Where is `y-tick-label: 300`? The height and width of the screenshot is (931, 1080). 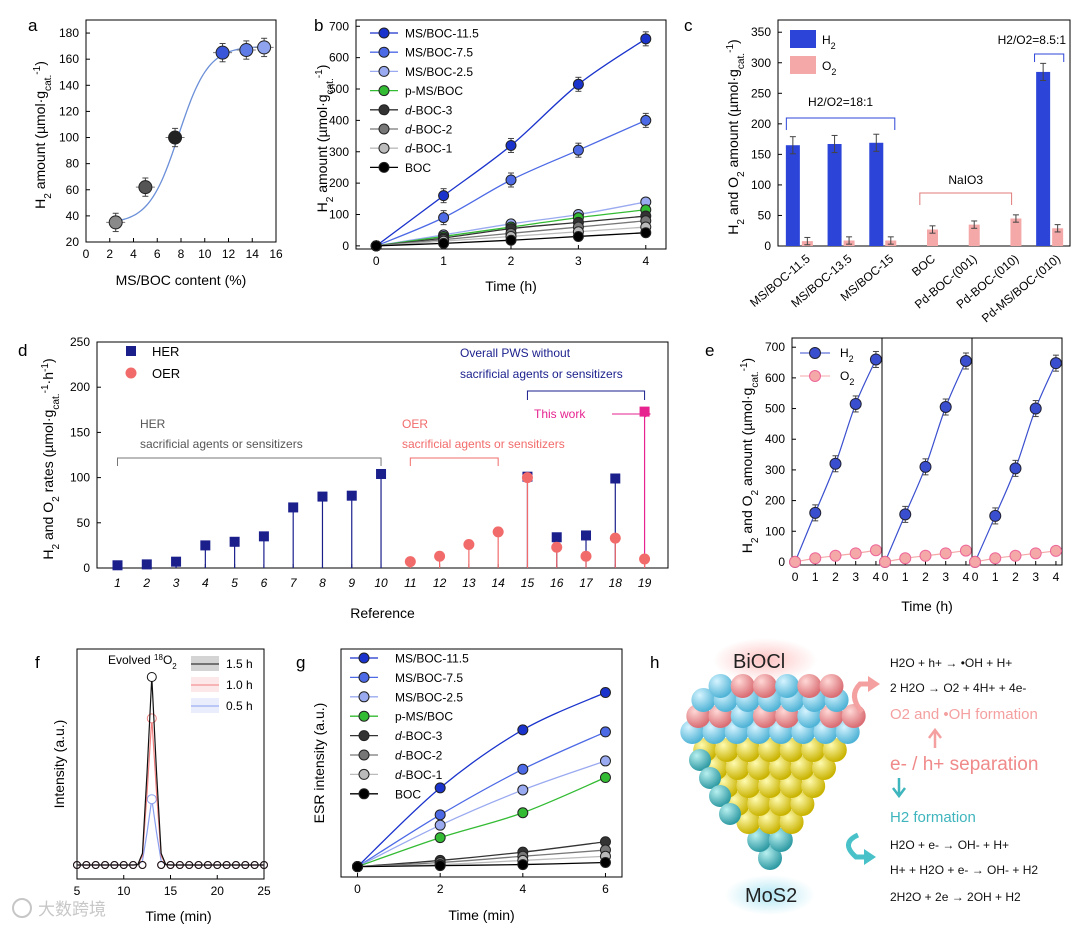
y-tick-label: 300 is located at coordinates (761, 63).